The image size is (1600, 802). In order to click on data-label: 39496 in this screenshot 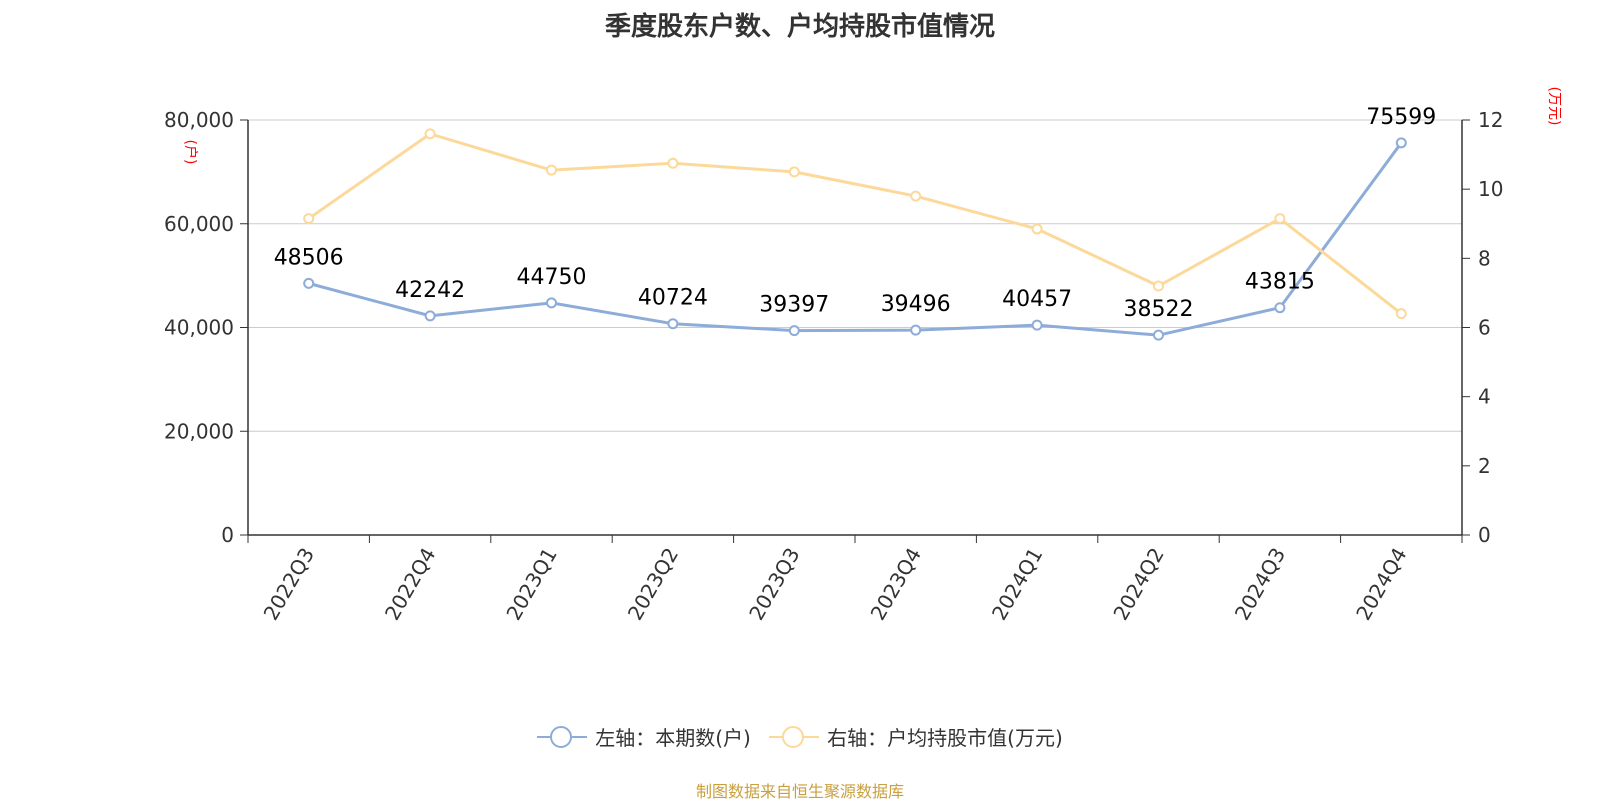, I will do `click(916, 304)`.